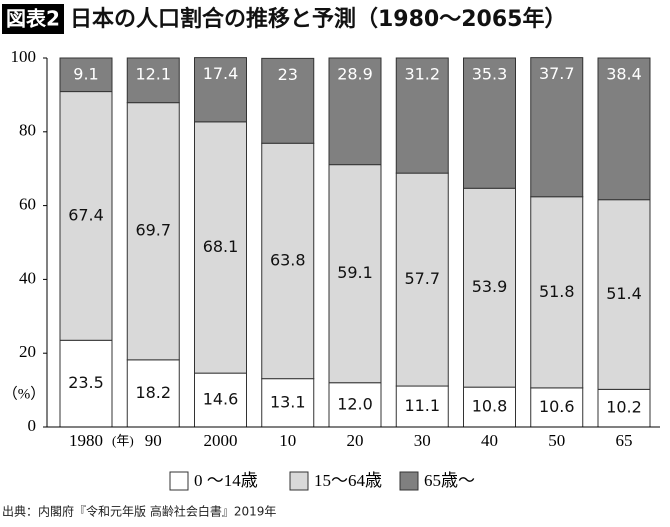 This screenshot has height=527, width=670. I want to click on data-label: 23, so click(288, 74).